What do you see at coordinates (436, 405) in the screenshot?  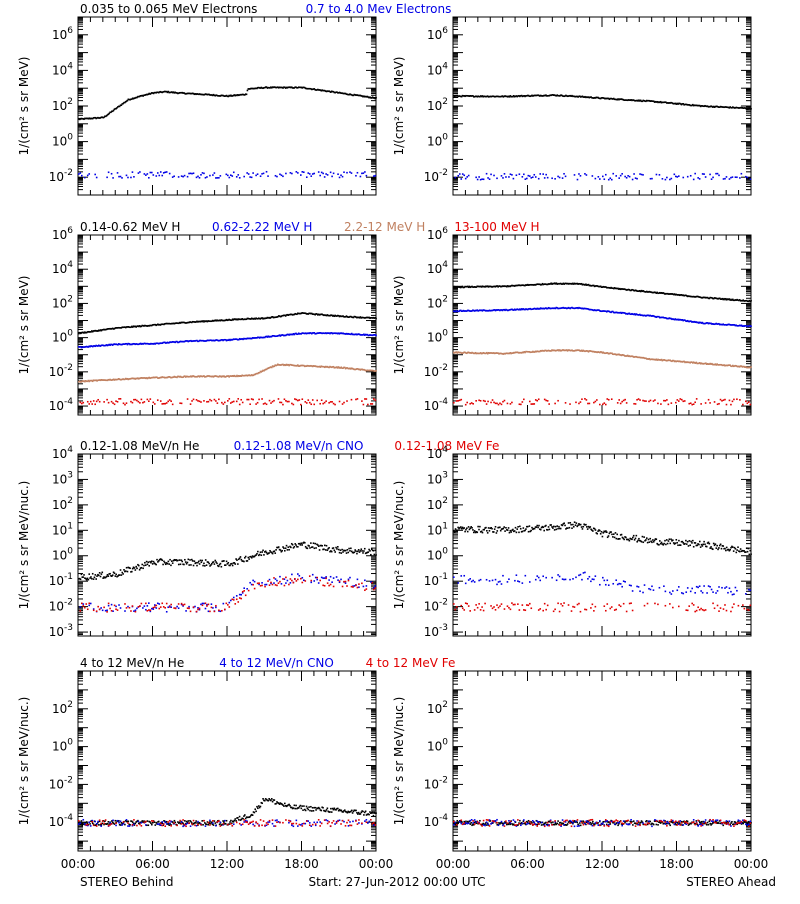 I see `y-tick-label: 10⁻⁴` at bounding box center [436, 405].